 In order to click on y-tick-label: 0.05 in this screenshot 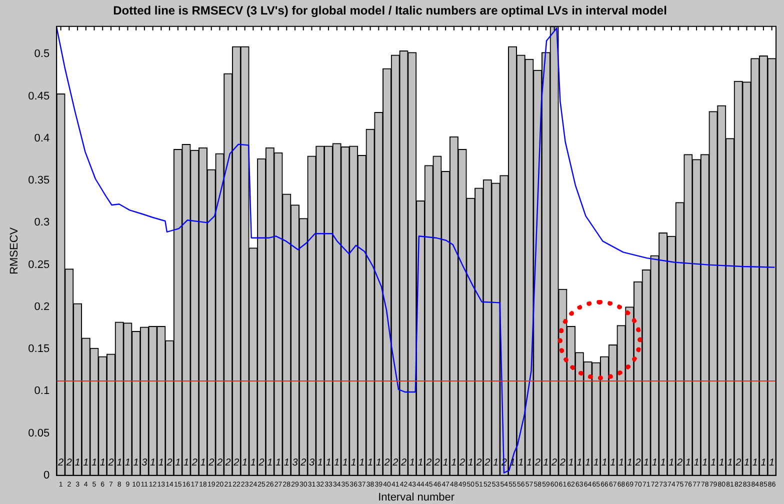, I will do `click(39, 433)`.